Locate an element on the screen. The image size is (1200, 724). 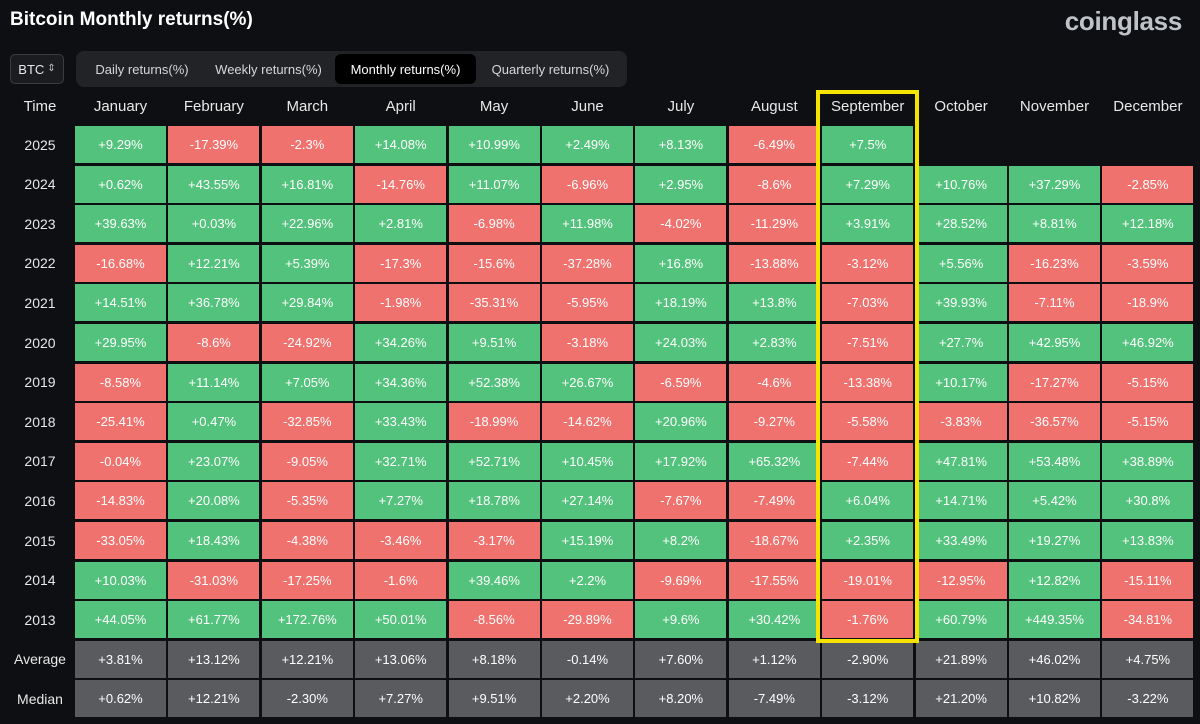
heatmap-cell: -14.83% is located at coordinates (120, 501).